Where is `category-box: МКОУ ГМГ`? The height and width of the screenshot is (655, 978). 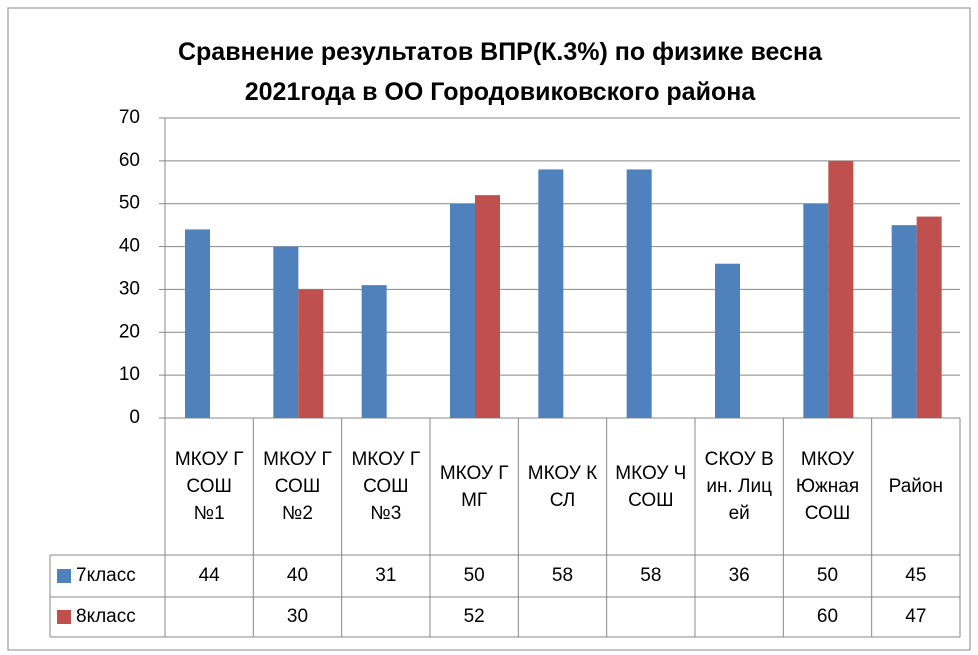
category-box: МКОУ ГМГ is located at coordinates (474, 486).